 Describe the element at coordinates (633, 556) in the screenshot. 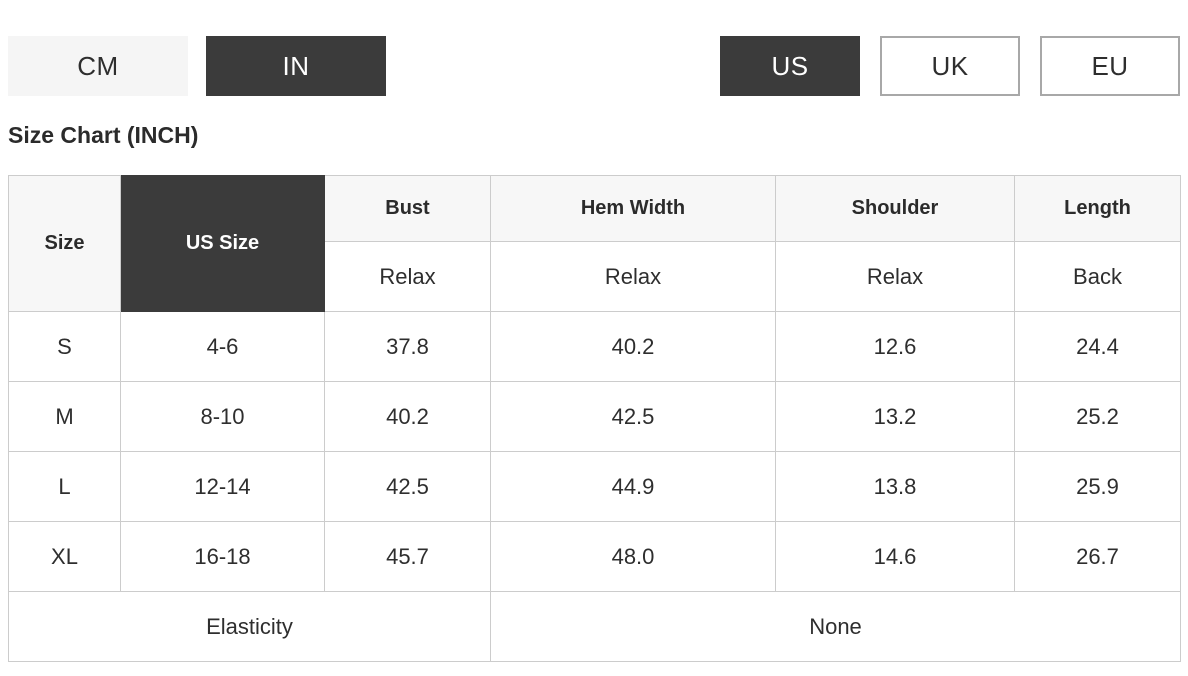

I see `cell-hem-width: 48.0` at that location.